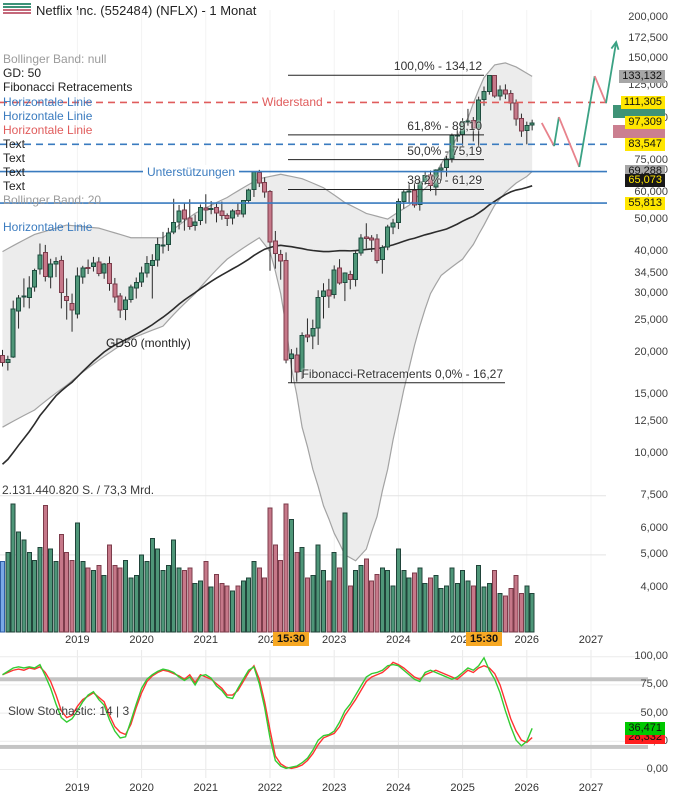 This screenshot has width=674, height=800. Describe the element at coordinates (146, 10) in the screenshot. I see `chart-title: Netflix Inc. (552484) (NFLX) - 1 Monat` at that location.